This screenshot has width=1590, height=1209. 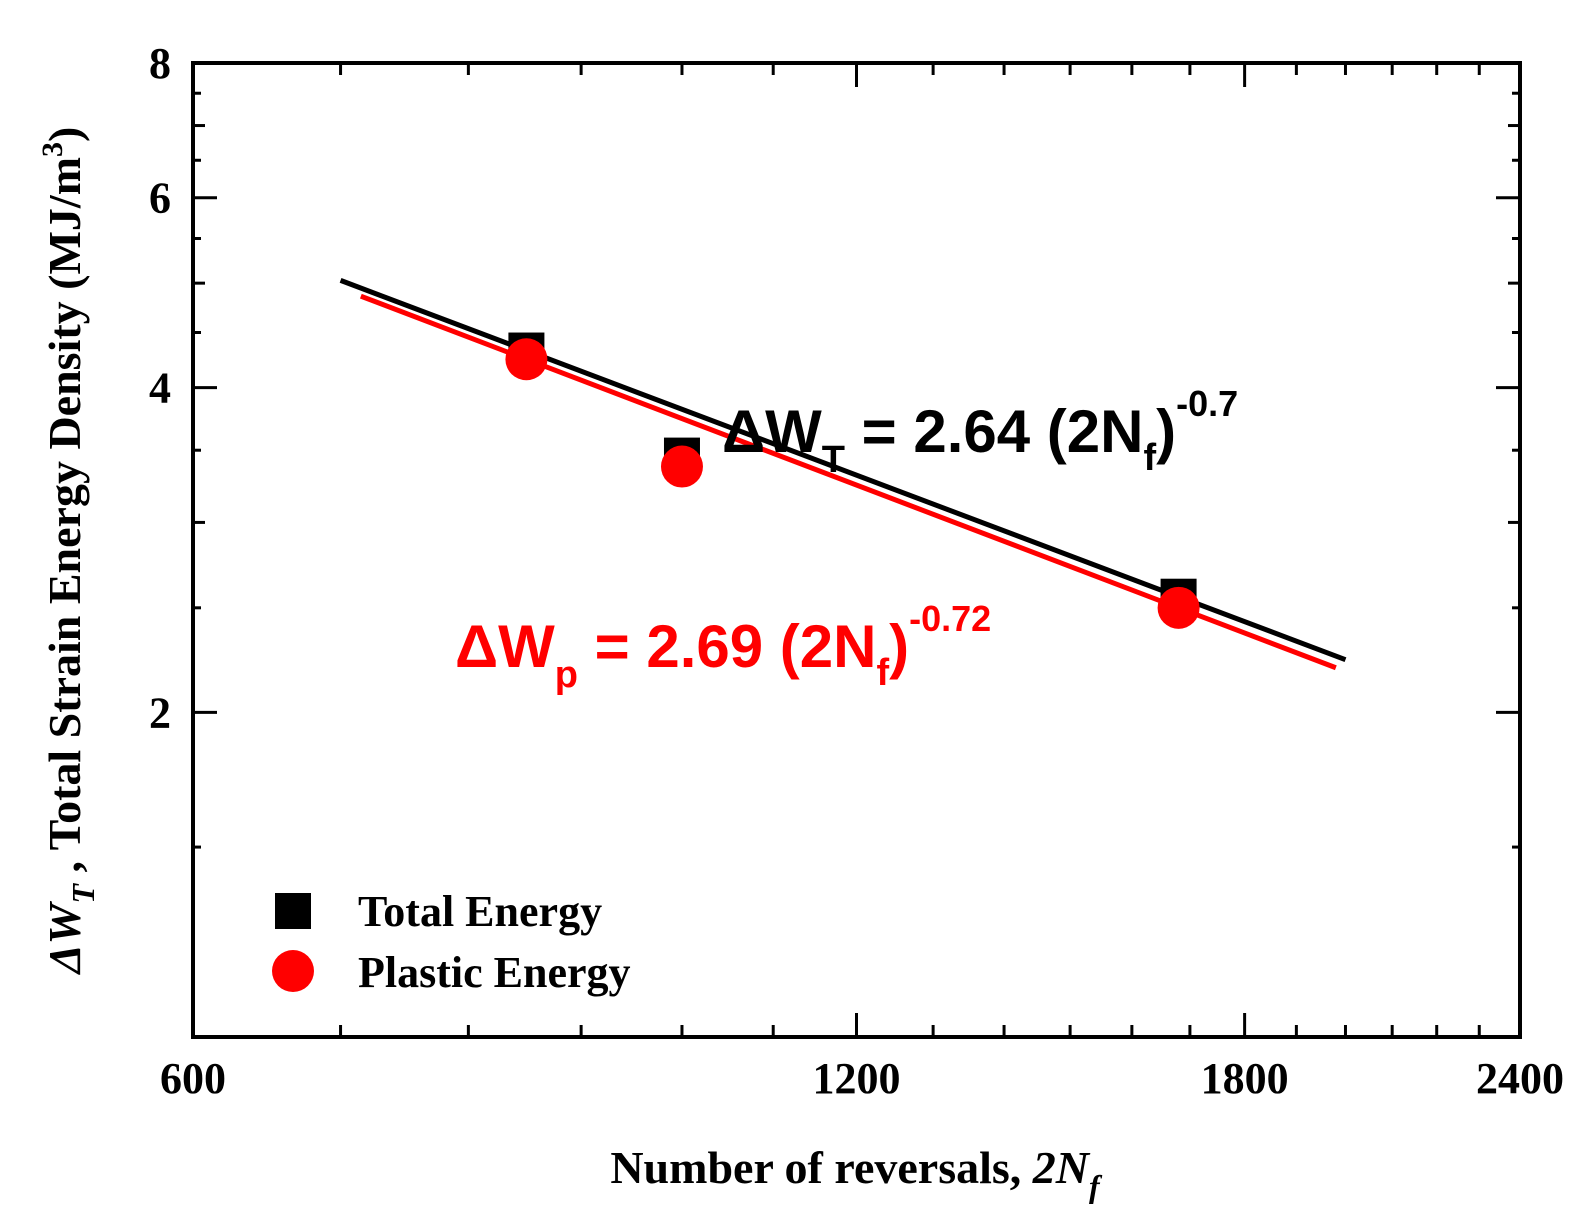 I want to click on legend-marker-plastic, so click(x=293, y=971).